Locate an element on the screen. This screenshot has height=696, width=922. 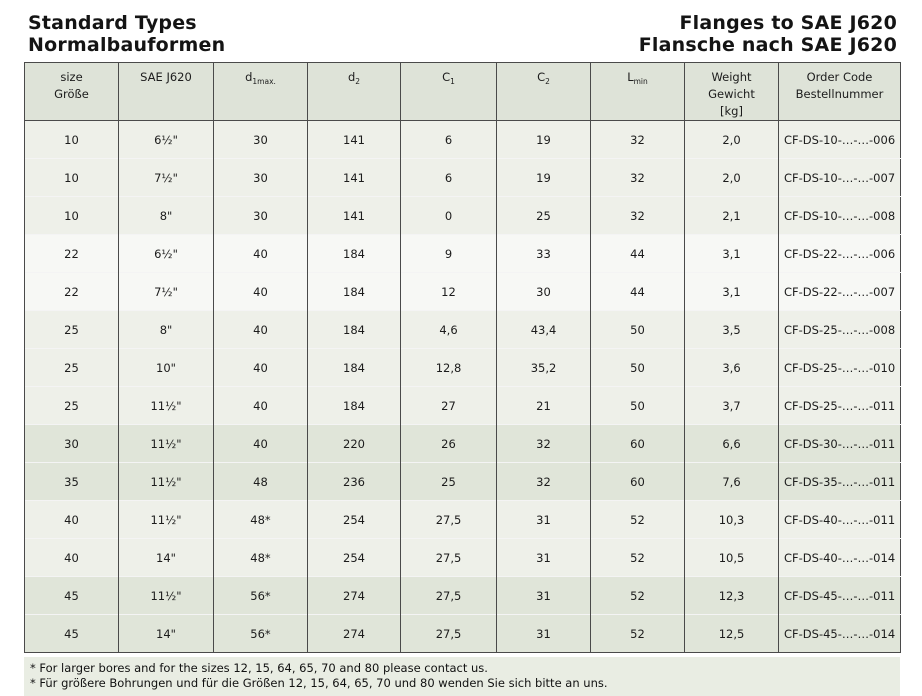
cell-c1: 25 is located at coordinates (448, 481).